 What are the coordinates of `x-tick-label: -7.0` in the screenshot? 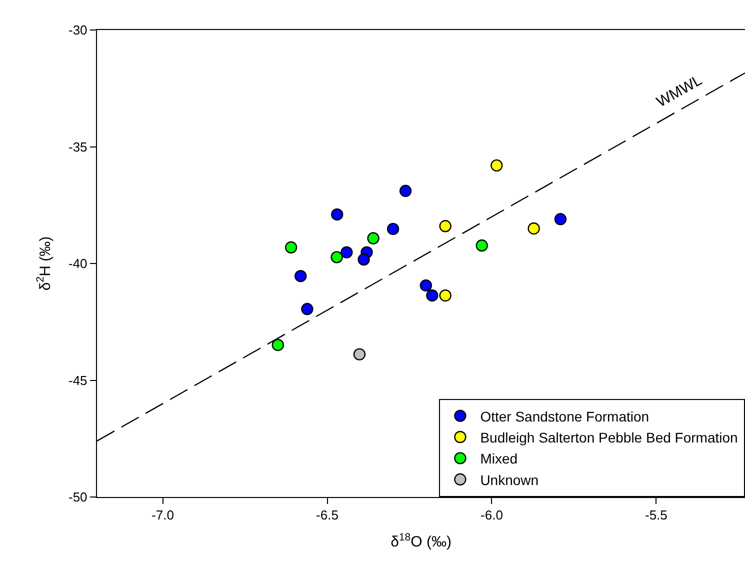 It's located at (163, 515).